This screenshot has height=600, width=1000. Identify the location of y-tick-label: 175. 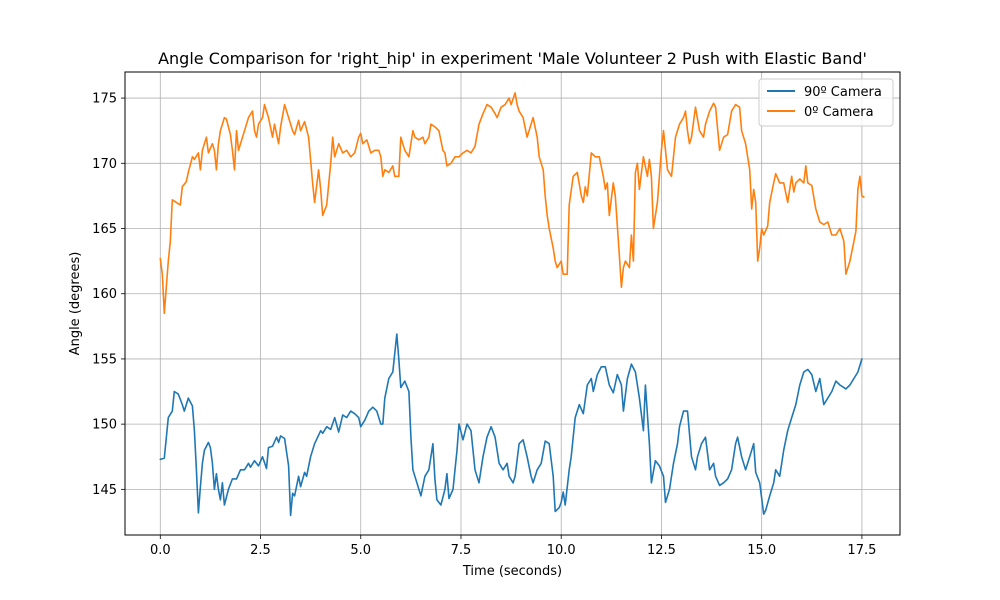
(104, 99).